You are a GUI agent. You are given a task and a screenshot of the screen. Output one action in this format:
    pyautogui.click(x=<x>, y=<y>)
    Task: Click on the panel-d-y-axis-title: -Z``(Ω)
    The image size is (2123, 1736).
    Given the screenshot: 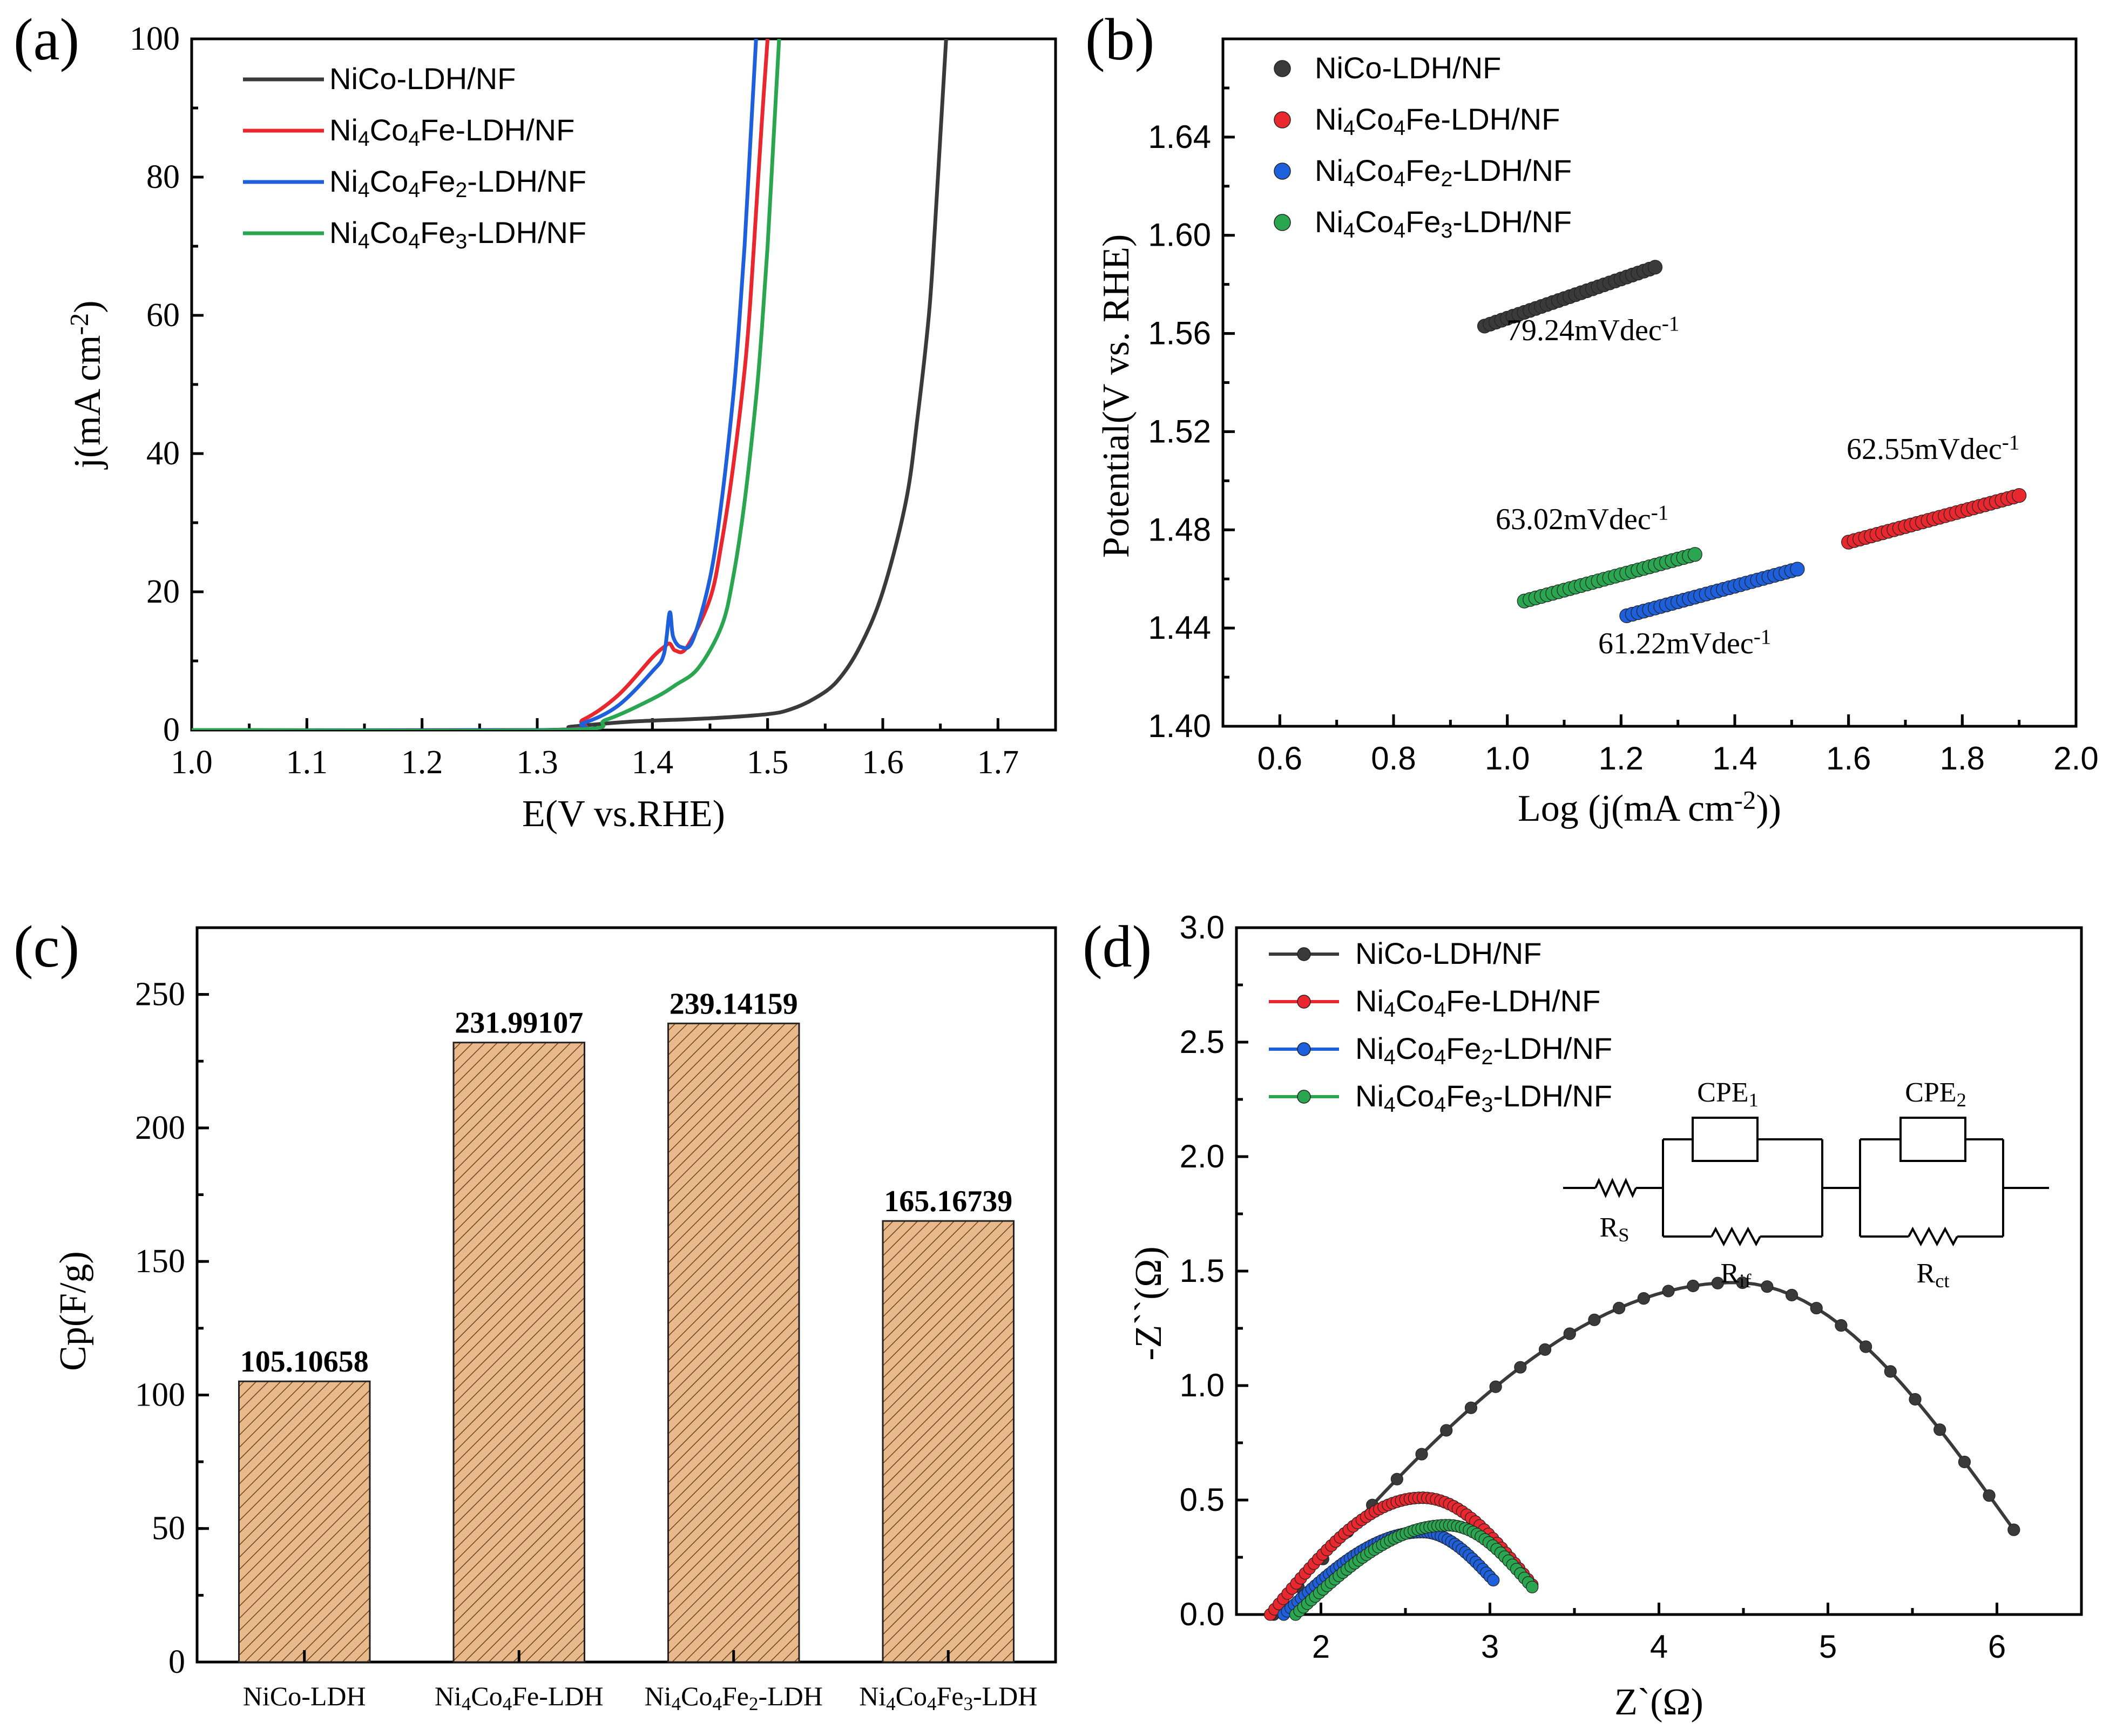 What is the action you would take?
    pyautogui.click(x=1148, y=1303)
    